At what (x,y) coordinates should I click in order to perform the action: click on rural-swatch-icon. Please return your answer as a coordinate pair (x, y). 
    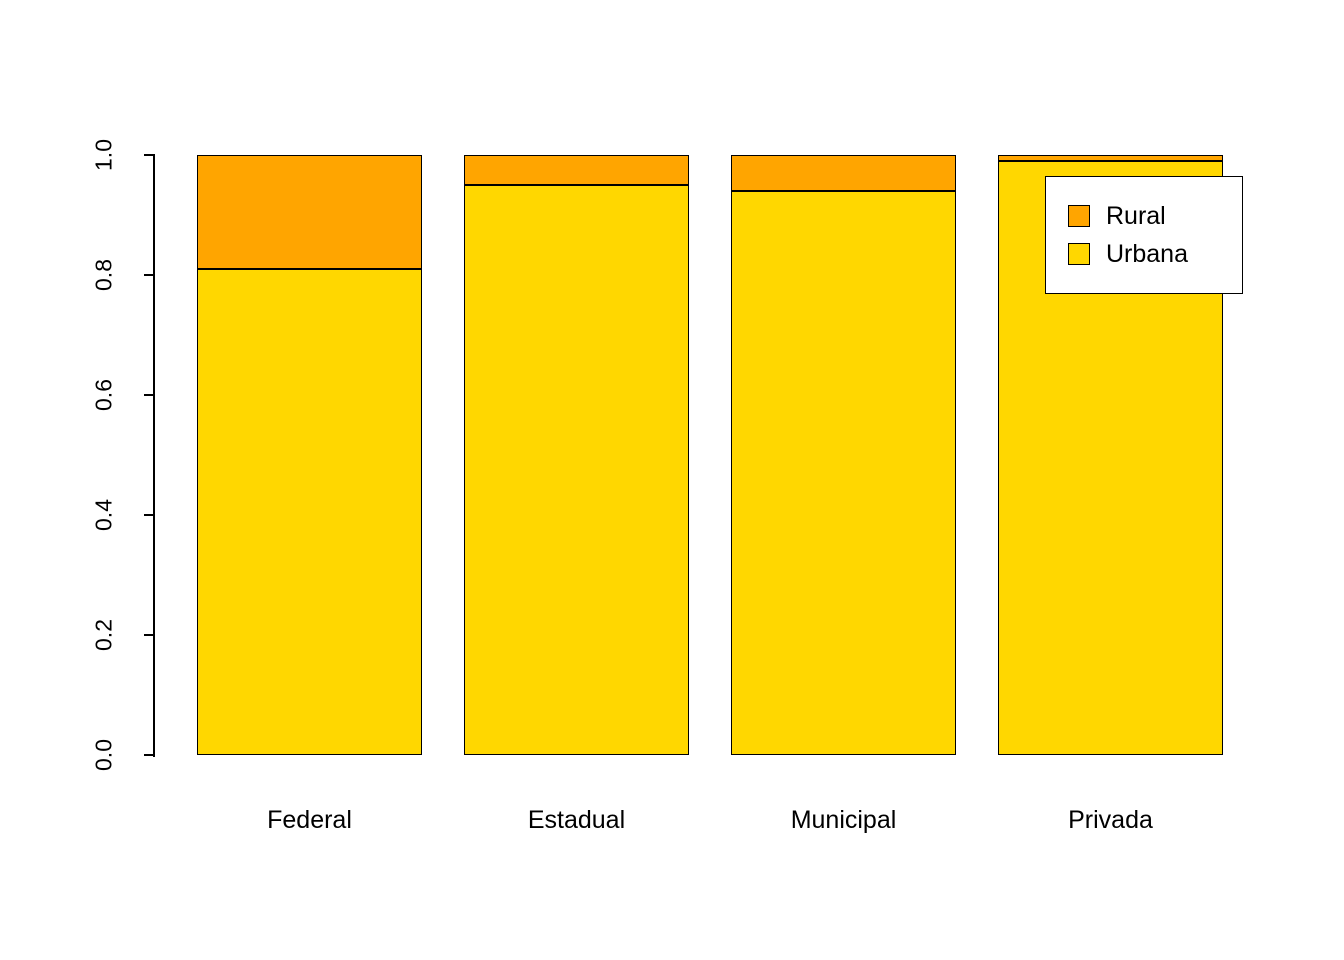
    Looking at the image, I should click on (1079, 216).